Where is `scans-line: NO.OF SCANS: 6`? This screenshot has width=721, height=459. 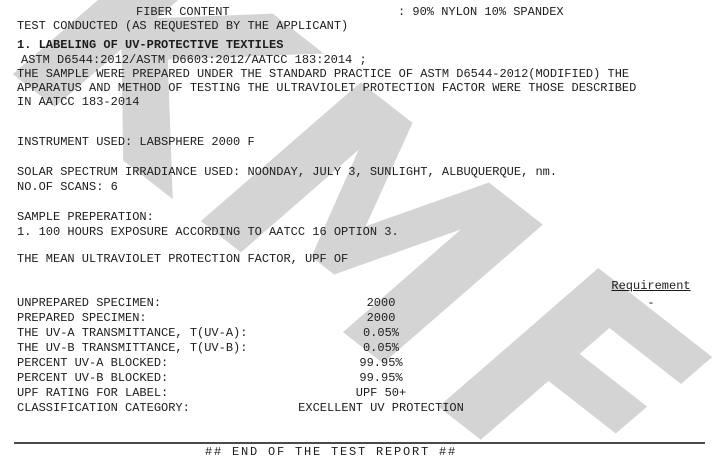 scans-line: NO.OF SCANS: 6 is located at coordinates (360, 187).